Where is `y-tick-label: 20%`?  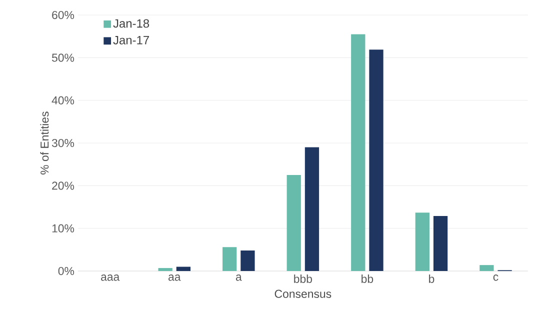
y-tick-label: 20% is located at coordinates (63, 186).